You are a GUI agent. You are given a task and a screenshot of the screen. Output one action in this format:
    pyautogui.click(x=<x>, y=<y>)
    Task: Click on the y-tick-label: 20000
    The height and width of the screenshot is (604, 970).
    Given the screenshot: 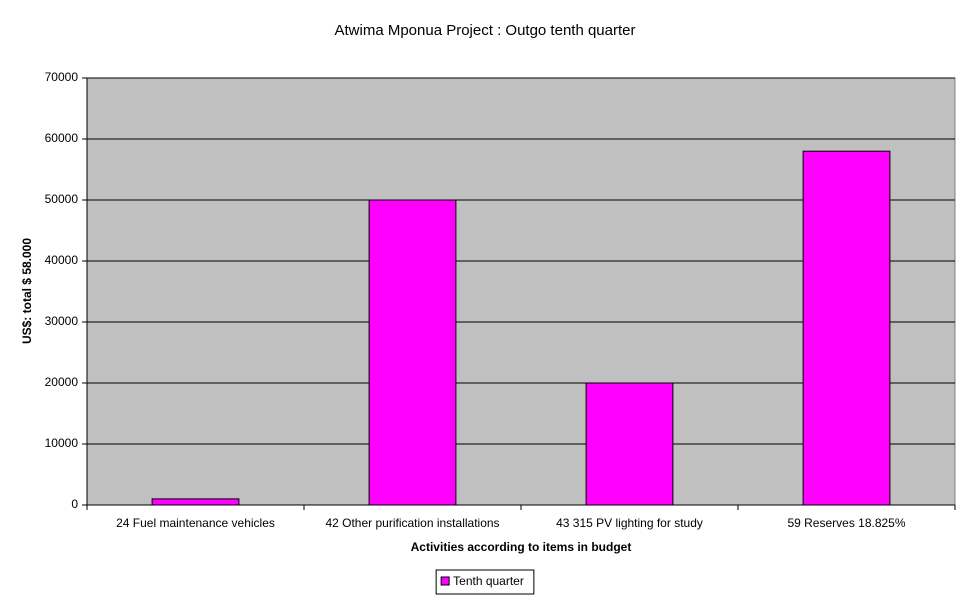 What is the action you would take?
    pyautogui.click(x=62, y=382)
    